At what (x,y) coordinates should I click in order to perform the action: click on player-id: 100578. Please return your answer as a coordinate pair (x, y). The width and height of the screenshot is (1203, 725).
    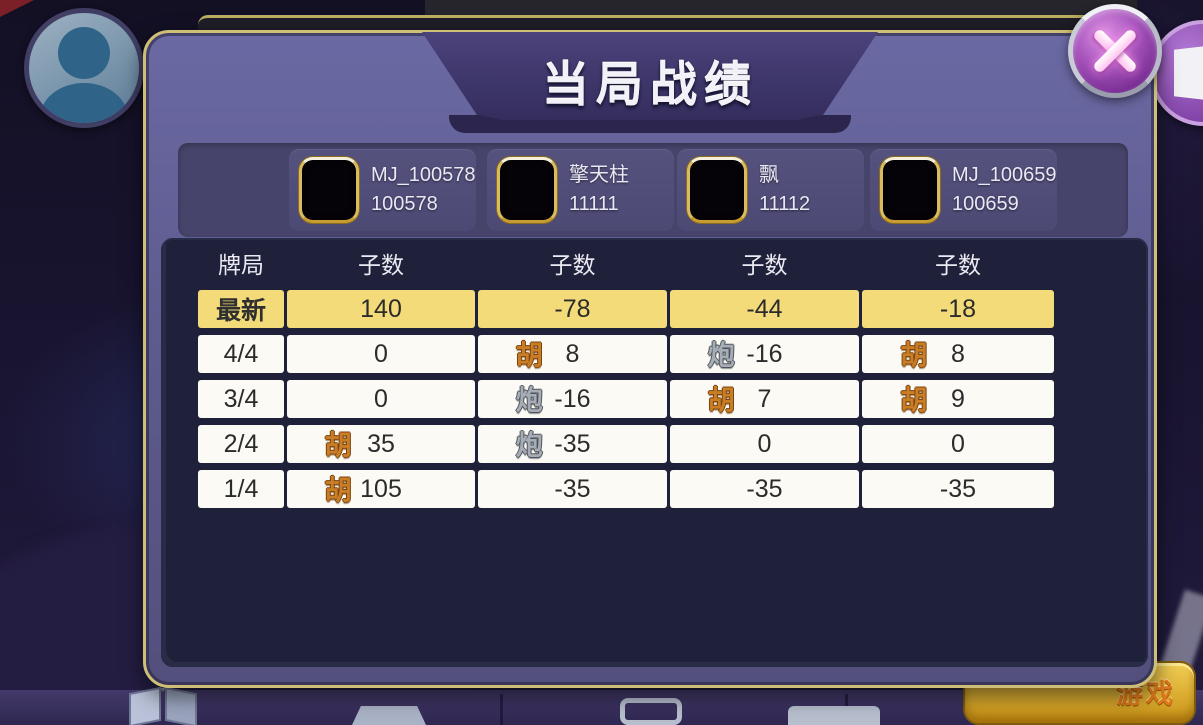
    Looking at the image, I should click on (404, 204).